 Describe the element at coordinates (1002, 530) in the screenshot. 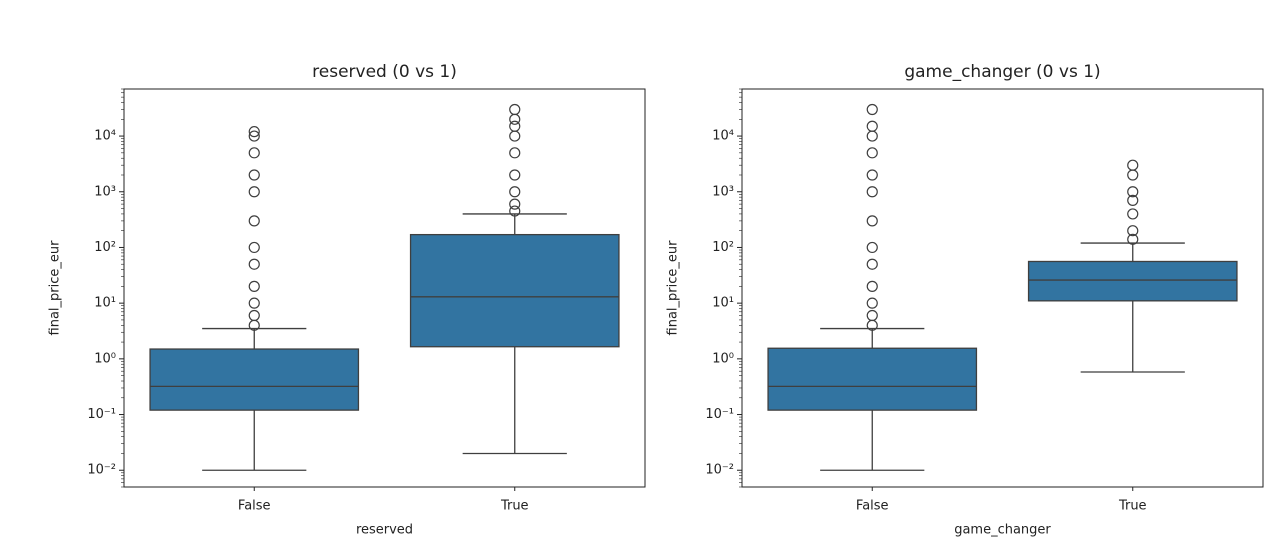

I see `x-axis-label: game_changer` at that location.